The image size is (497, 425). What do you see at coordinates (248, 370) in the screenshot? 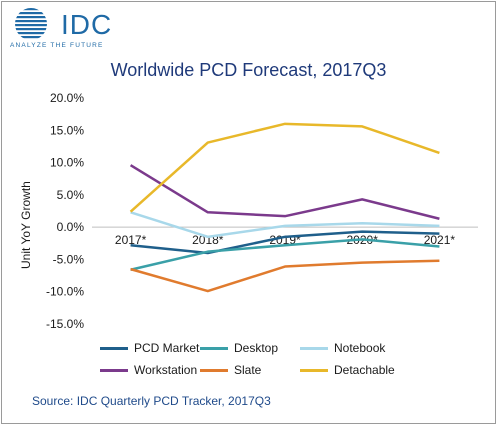
I see `legend-label: Slate` at bounding box center [248, 370].